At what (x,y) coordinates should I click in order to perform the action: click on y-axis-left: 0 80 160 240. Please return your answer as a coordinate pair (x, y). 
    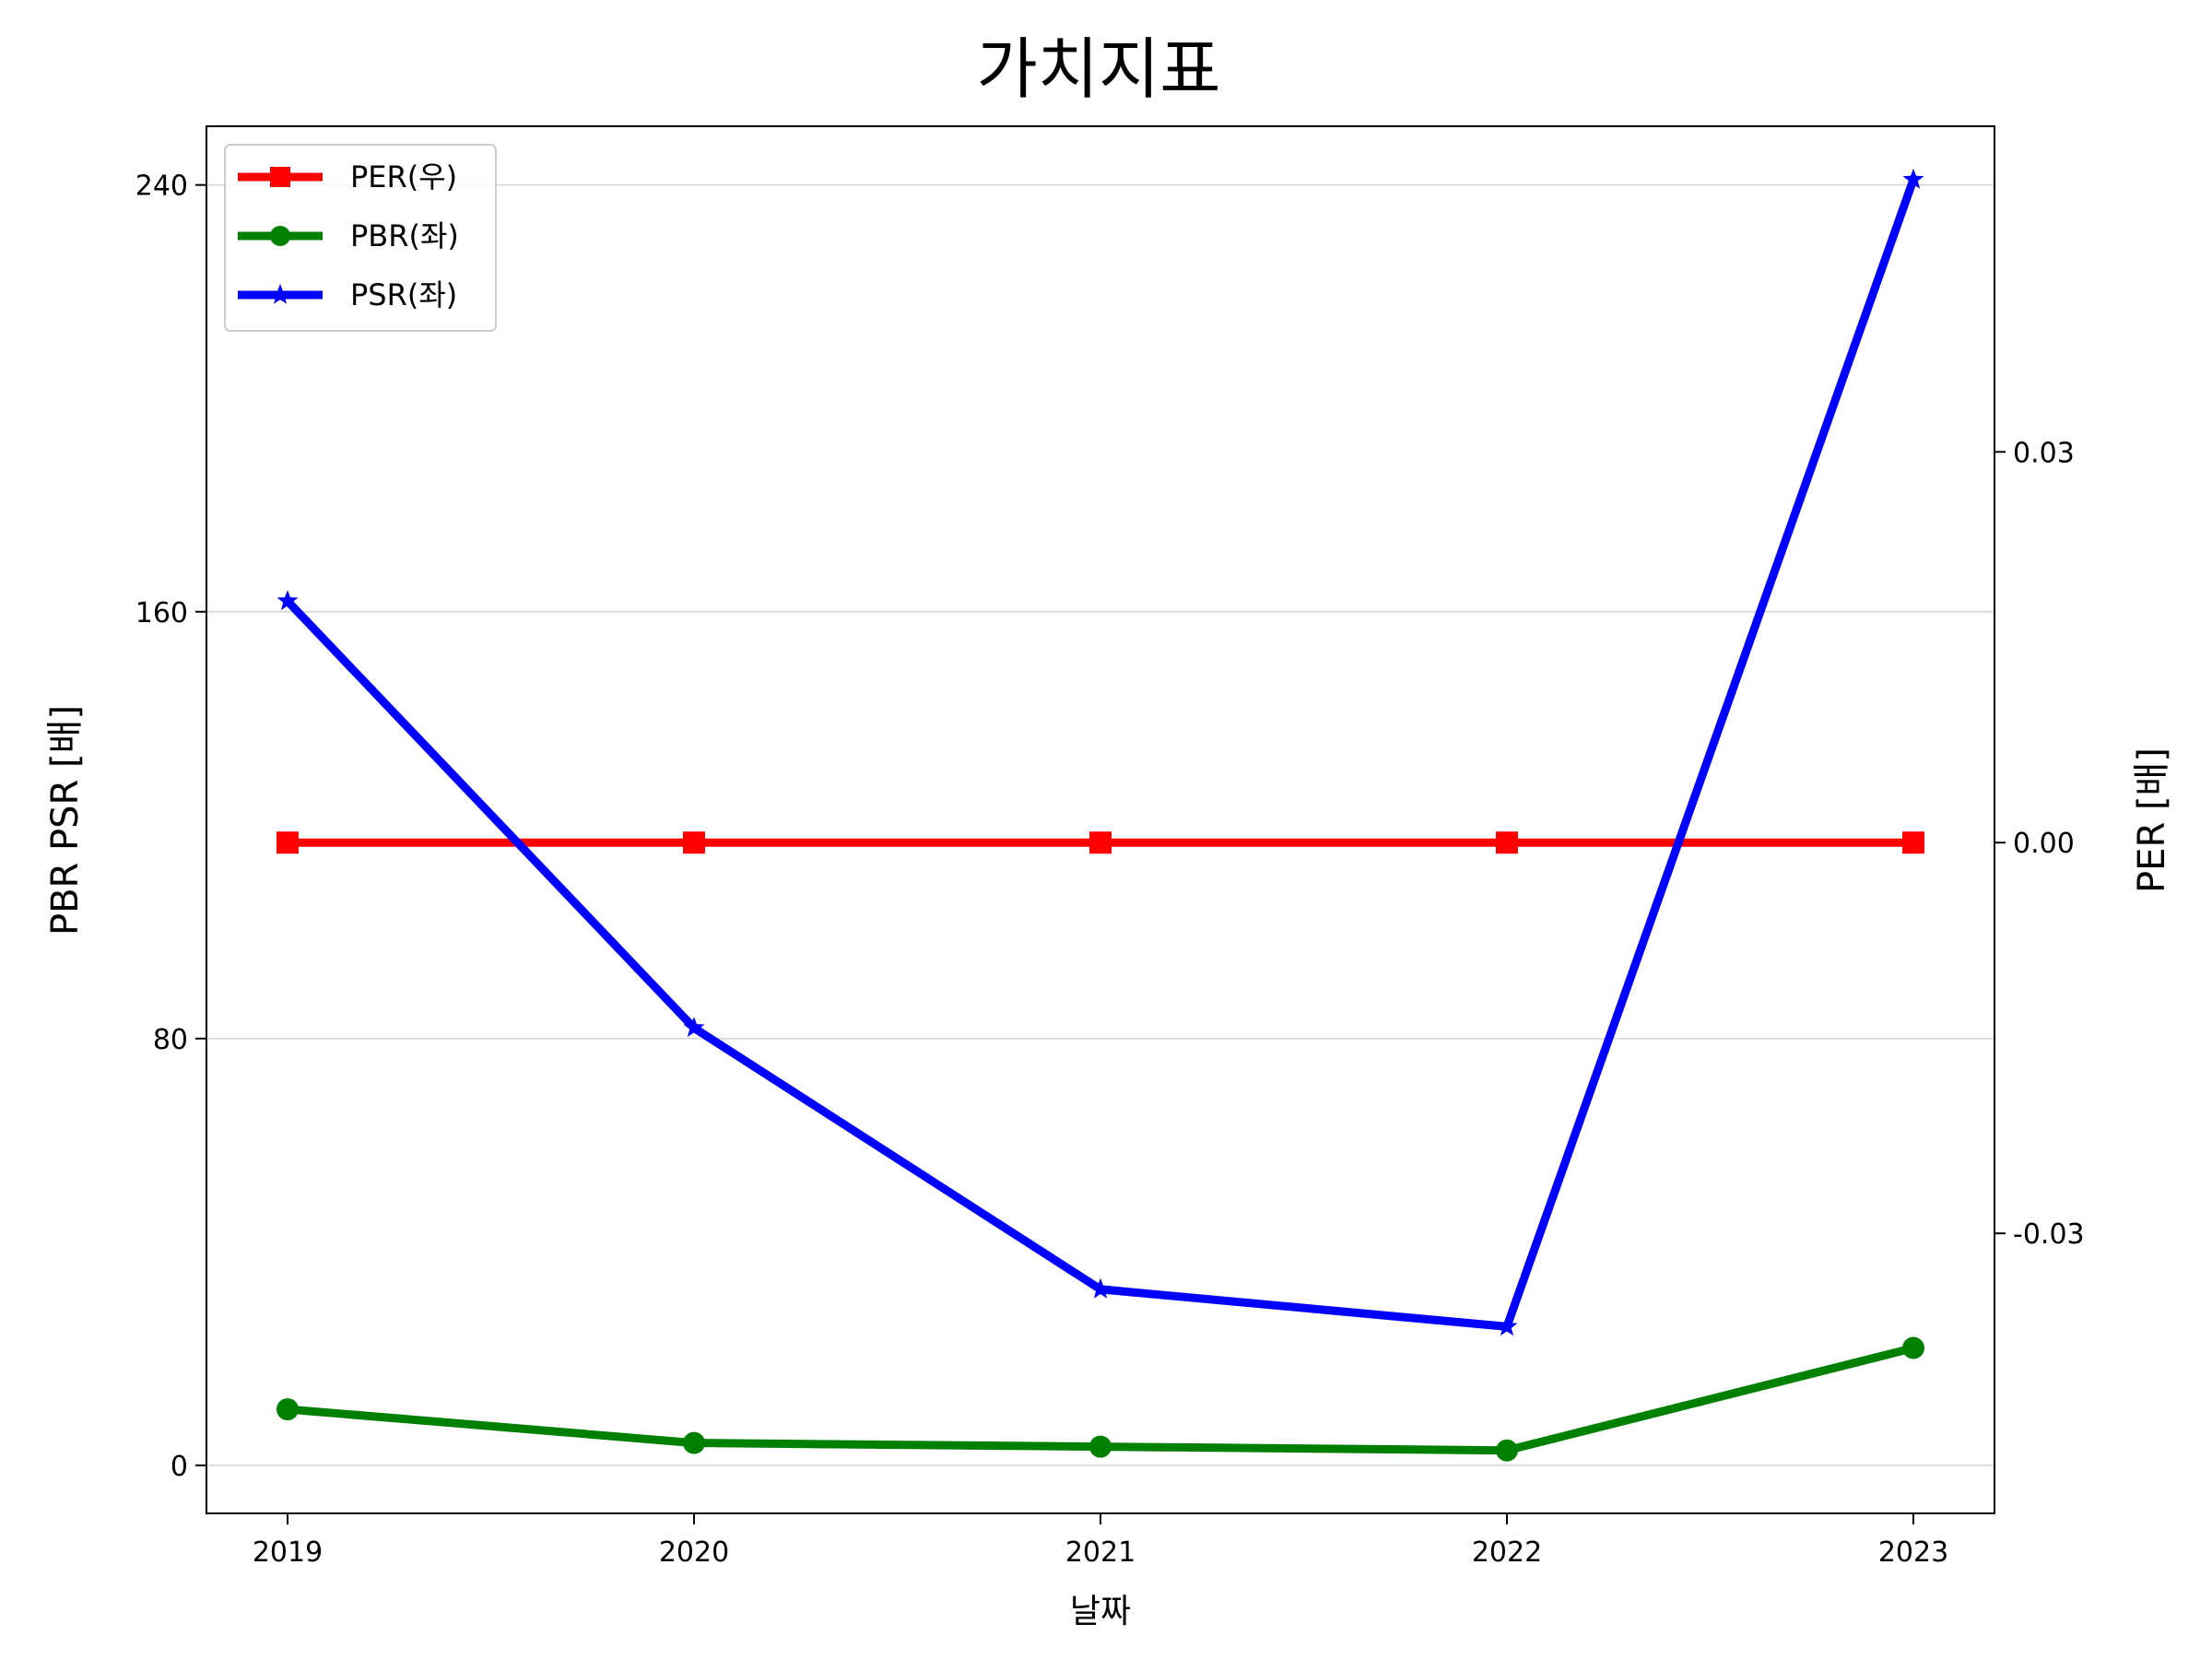
    Looking at the image, I should click on (170, 827).